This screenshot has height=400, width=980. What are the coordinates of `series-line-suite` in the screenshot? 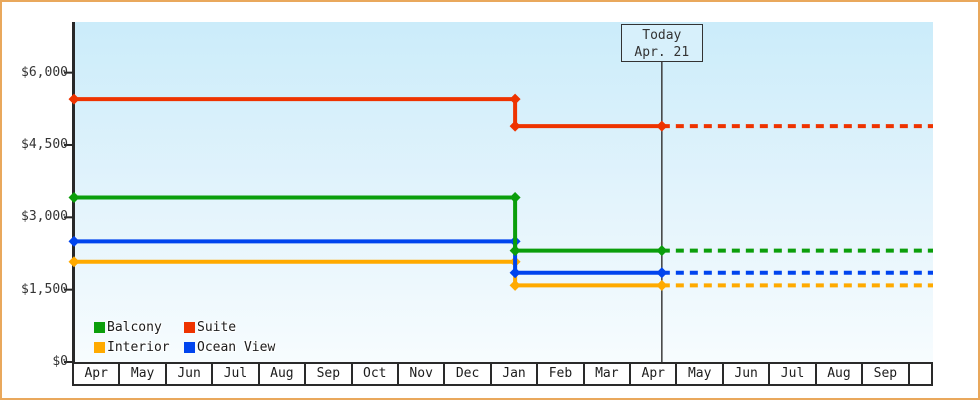 It's located at (368, 113).